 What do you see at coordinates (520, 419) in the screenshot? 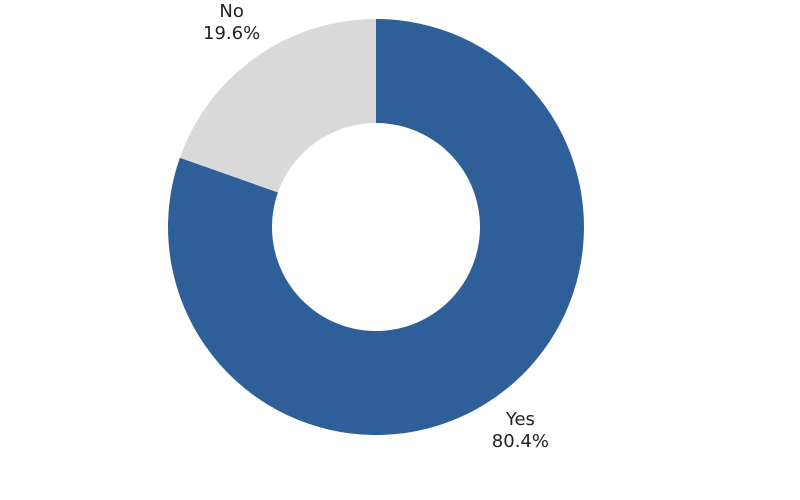
I see `segment-label: Yes` at bounding box center [520, 419].